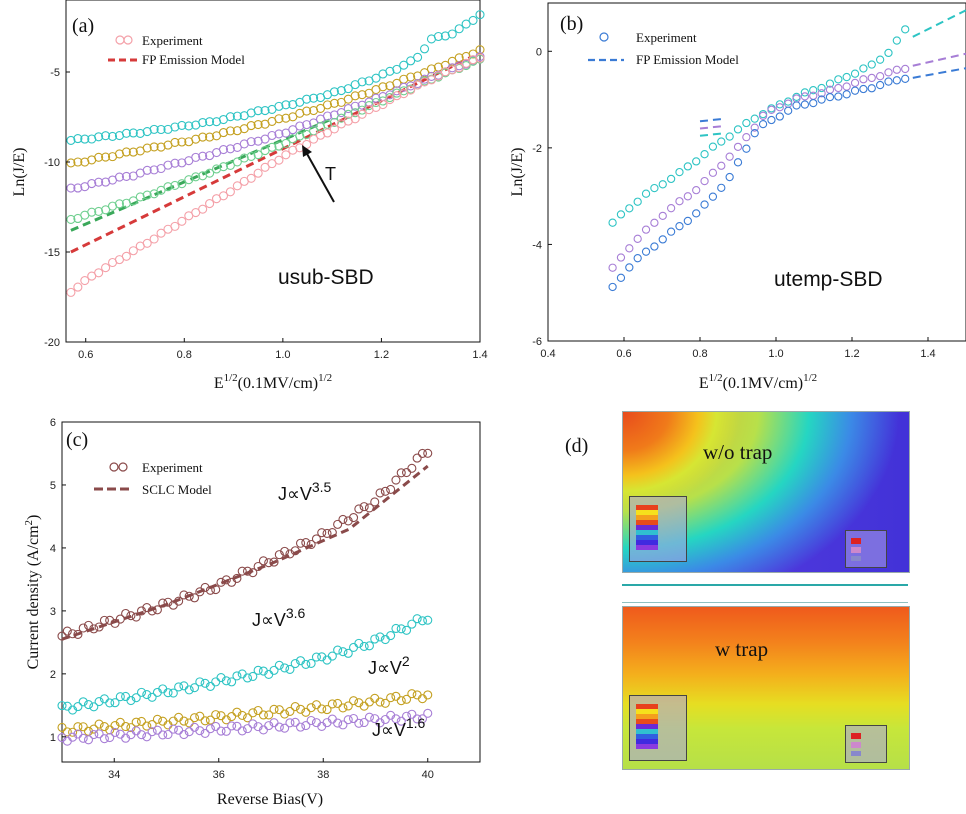 The width and height of the screenshot is (966, 814). I want to click on panel-a-arrow, so click(320, 177).